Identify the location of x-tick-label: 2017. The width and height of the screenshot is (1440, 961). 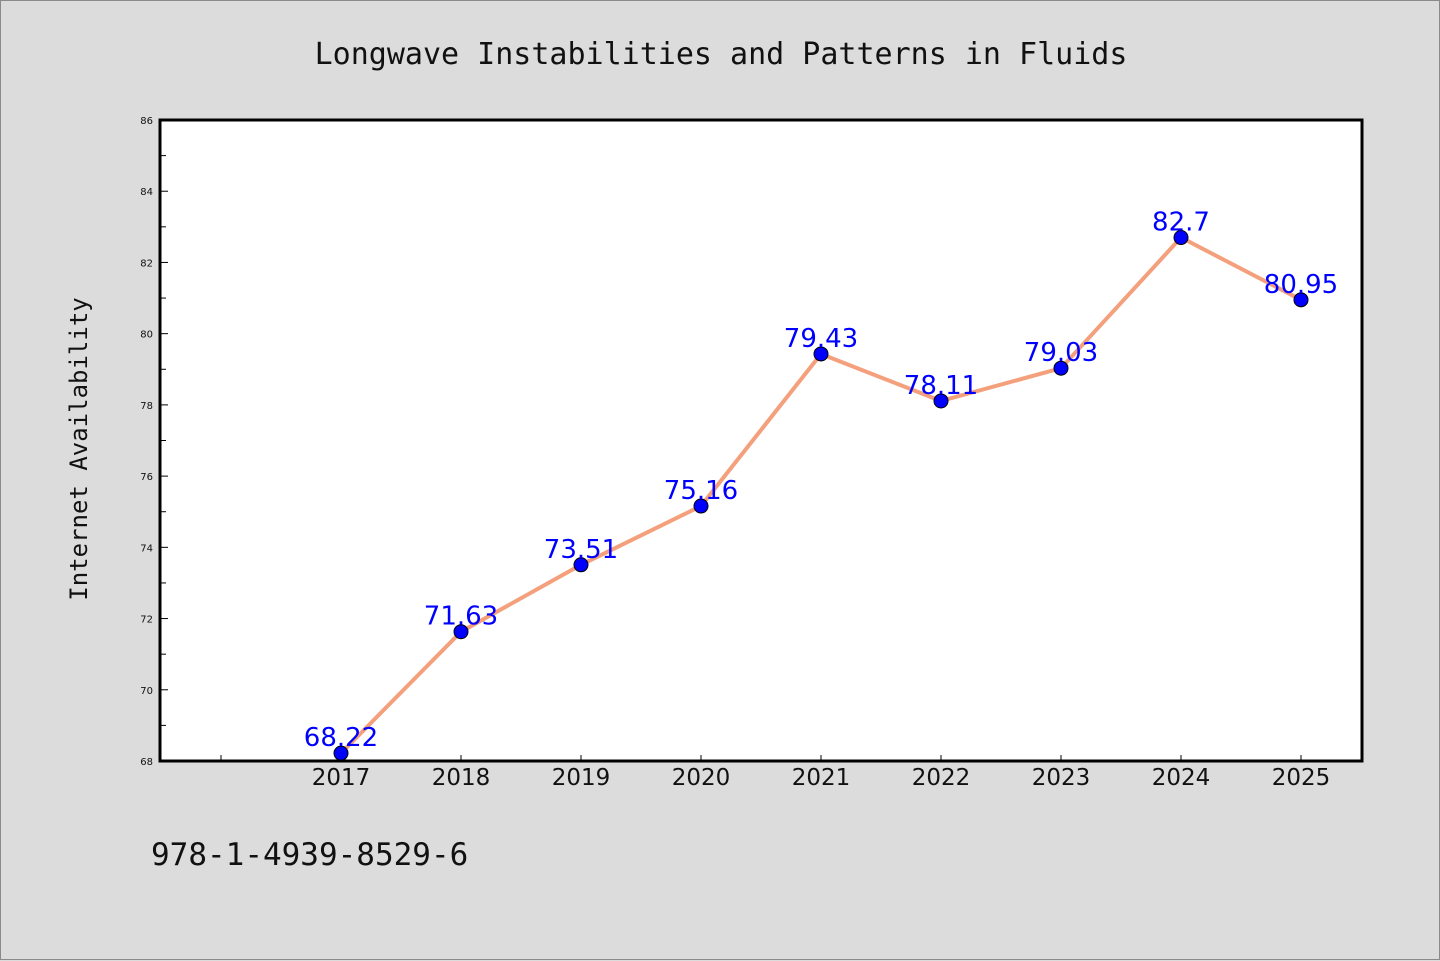
(341, 778).